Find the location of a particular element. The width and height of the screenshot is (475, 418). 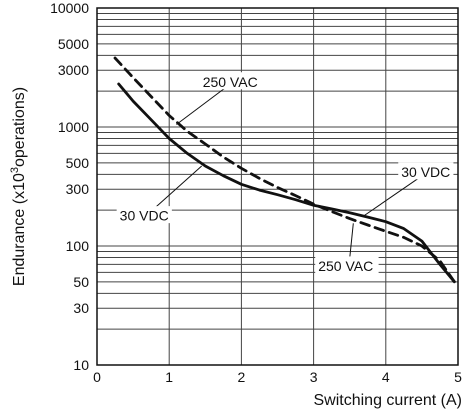

y-tick-label: 1000 is located at coordinates (73, 127).